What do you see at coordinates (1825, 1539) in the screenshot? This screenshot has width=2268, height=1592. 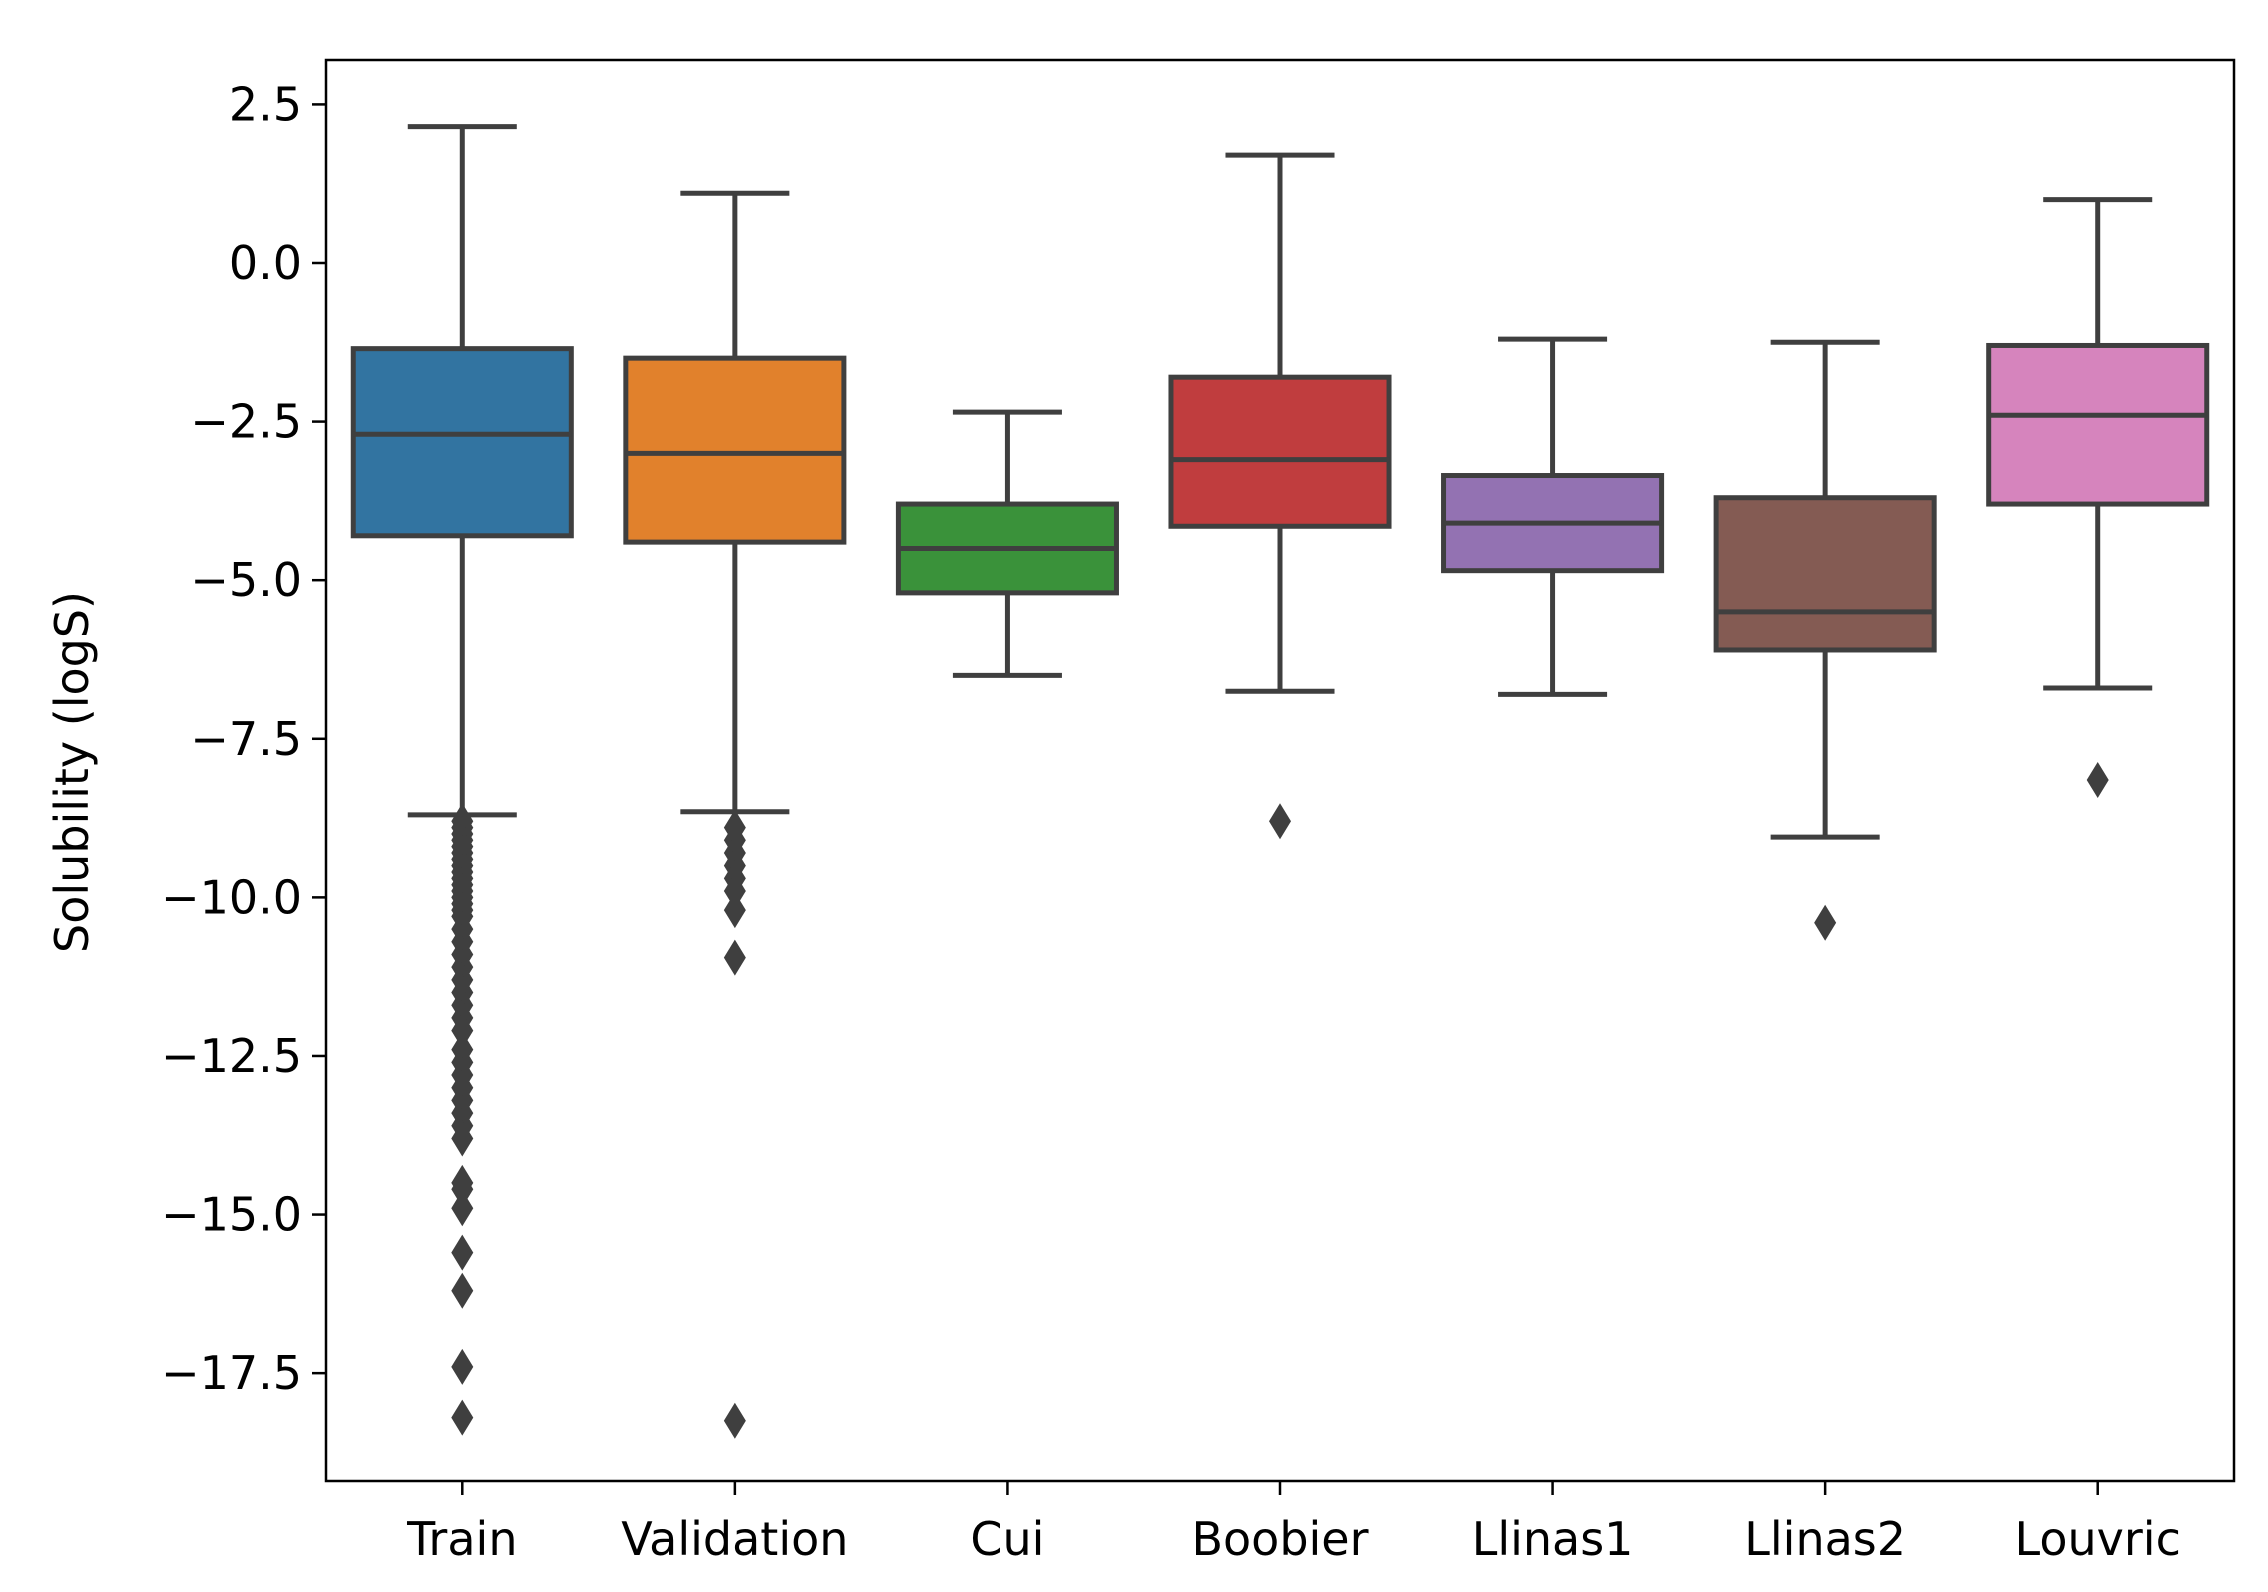 I see `x-tick-label: Llinas2` at bounding box center [1825, 1539].